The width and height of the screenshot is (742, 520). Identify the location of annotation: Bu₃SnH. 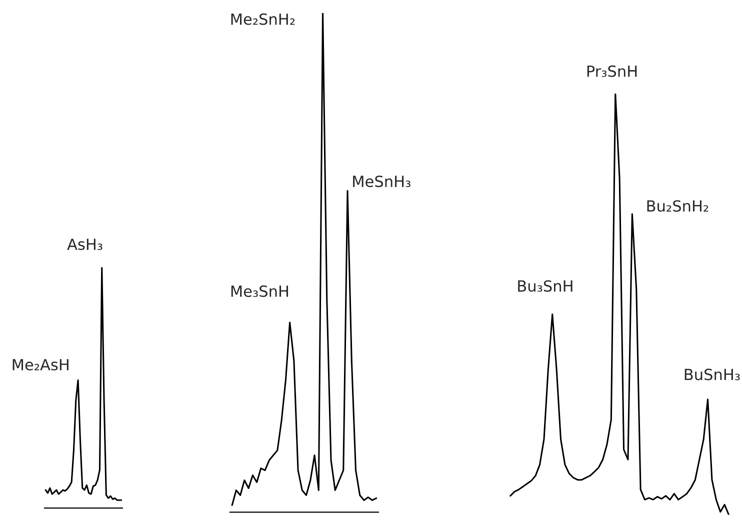
(545, 286).